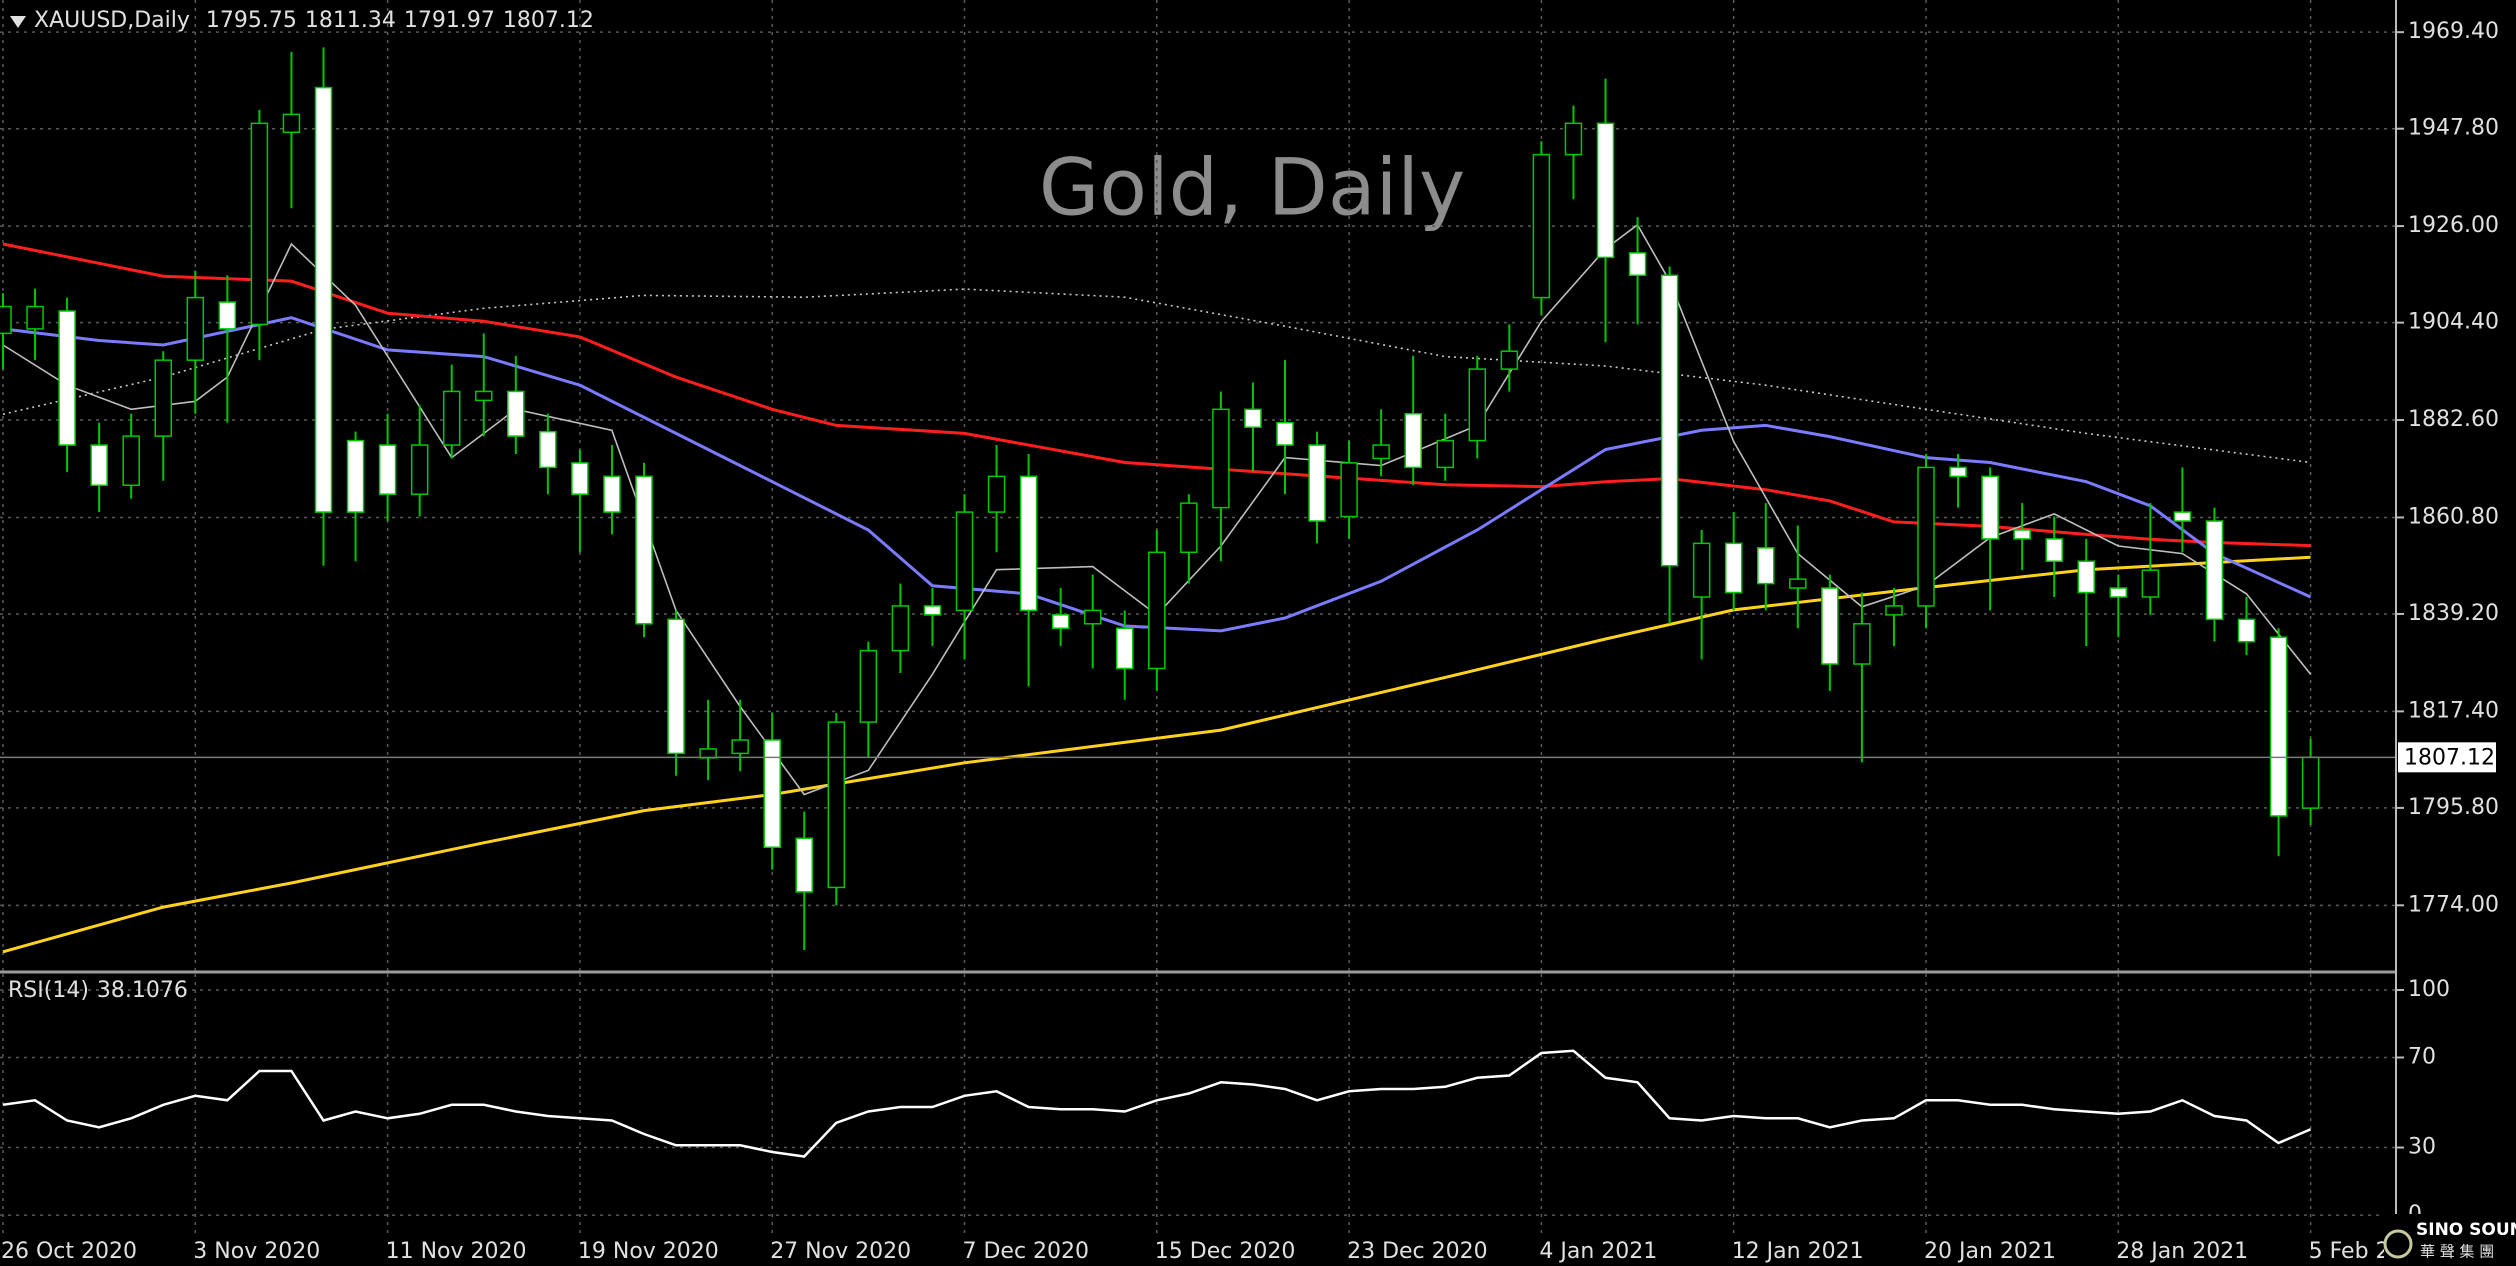 The image size is (2516, 1266). I want to click on menu-triangle, so click(18, 22).